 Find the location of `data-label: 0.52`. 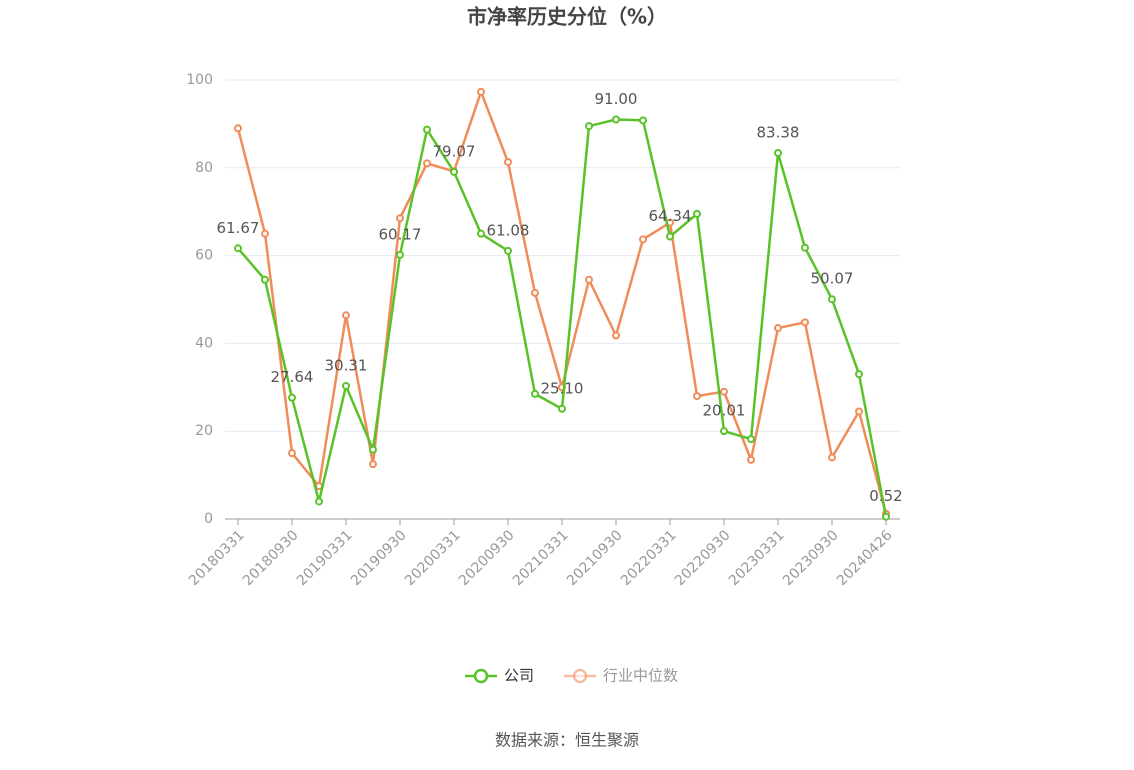

data-label: 0.52 is located at coordinates (885, 496).